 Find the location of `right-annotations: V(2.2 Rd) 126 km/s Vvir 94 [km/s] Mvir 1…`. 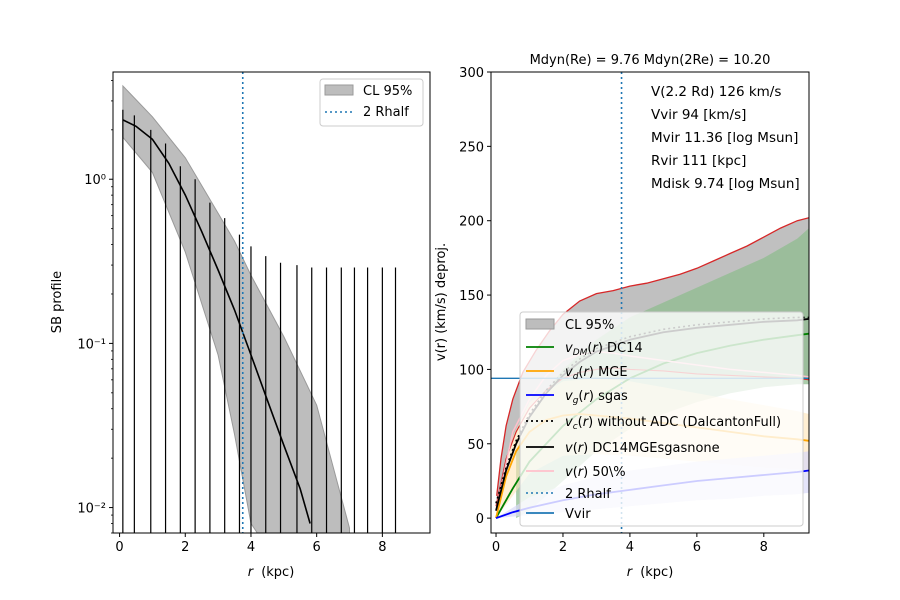

right-annotations: V(2.2 Rd) 126 km/s Vvir 94 [km/s] Mvir 1… is located at coordinates (725, 138).